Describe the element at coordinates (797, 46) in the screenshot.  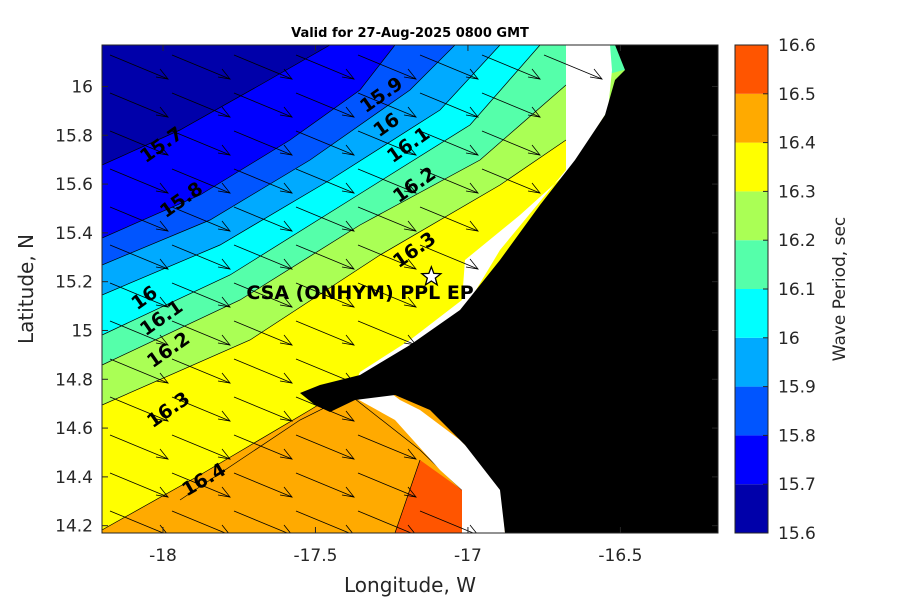
I see `colorbar-tick-label: 16.6` at that location.